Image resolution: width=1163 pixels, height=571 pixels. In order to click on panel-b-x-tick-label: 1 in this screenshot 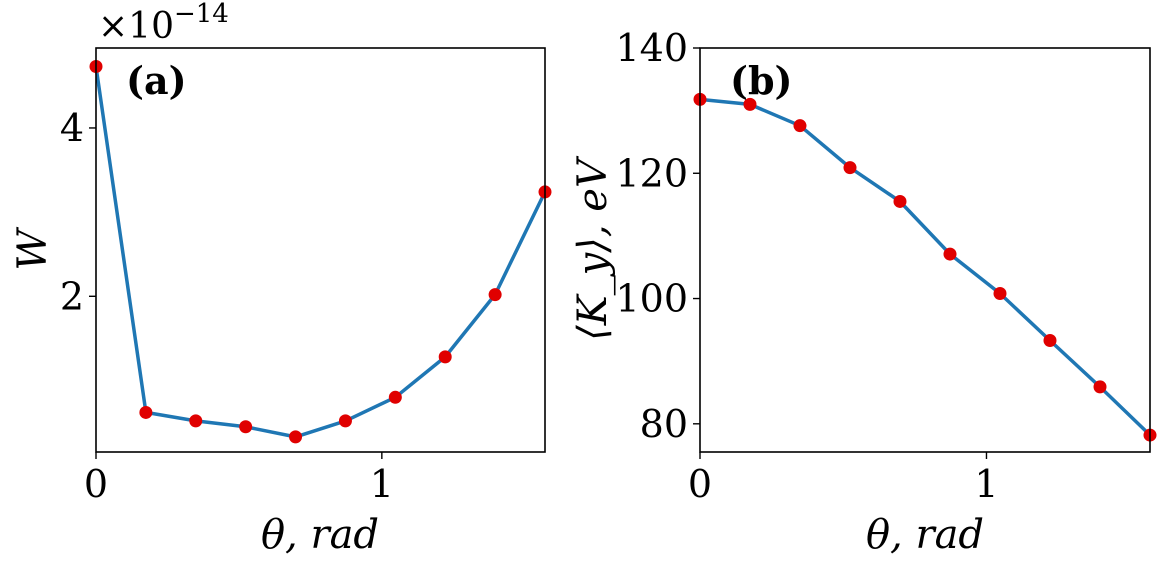, I will do `click(986, 484)`.